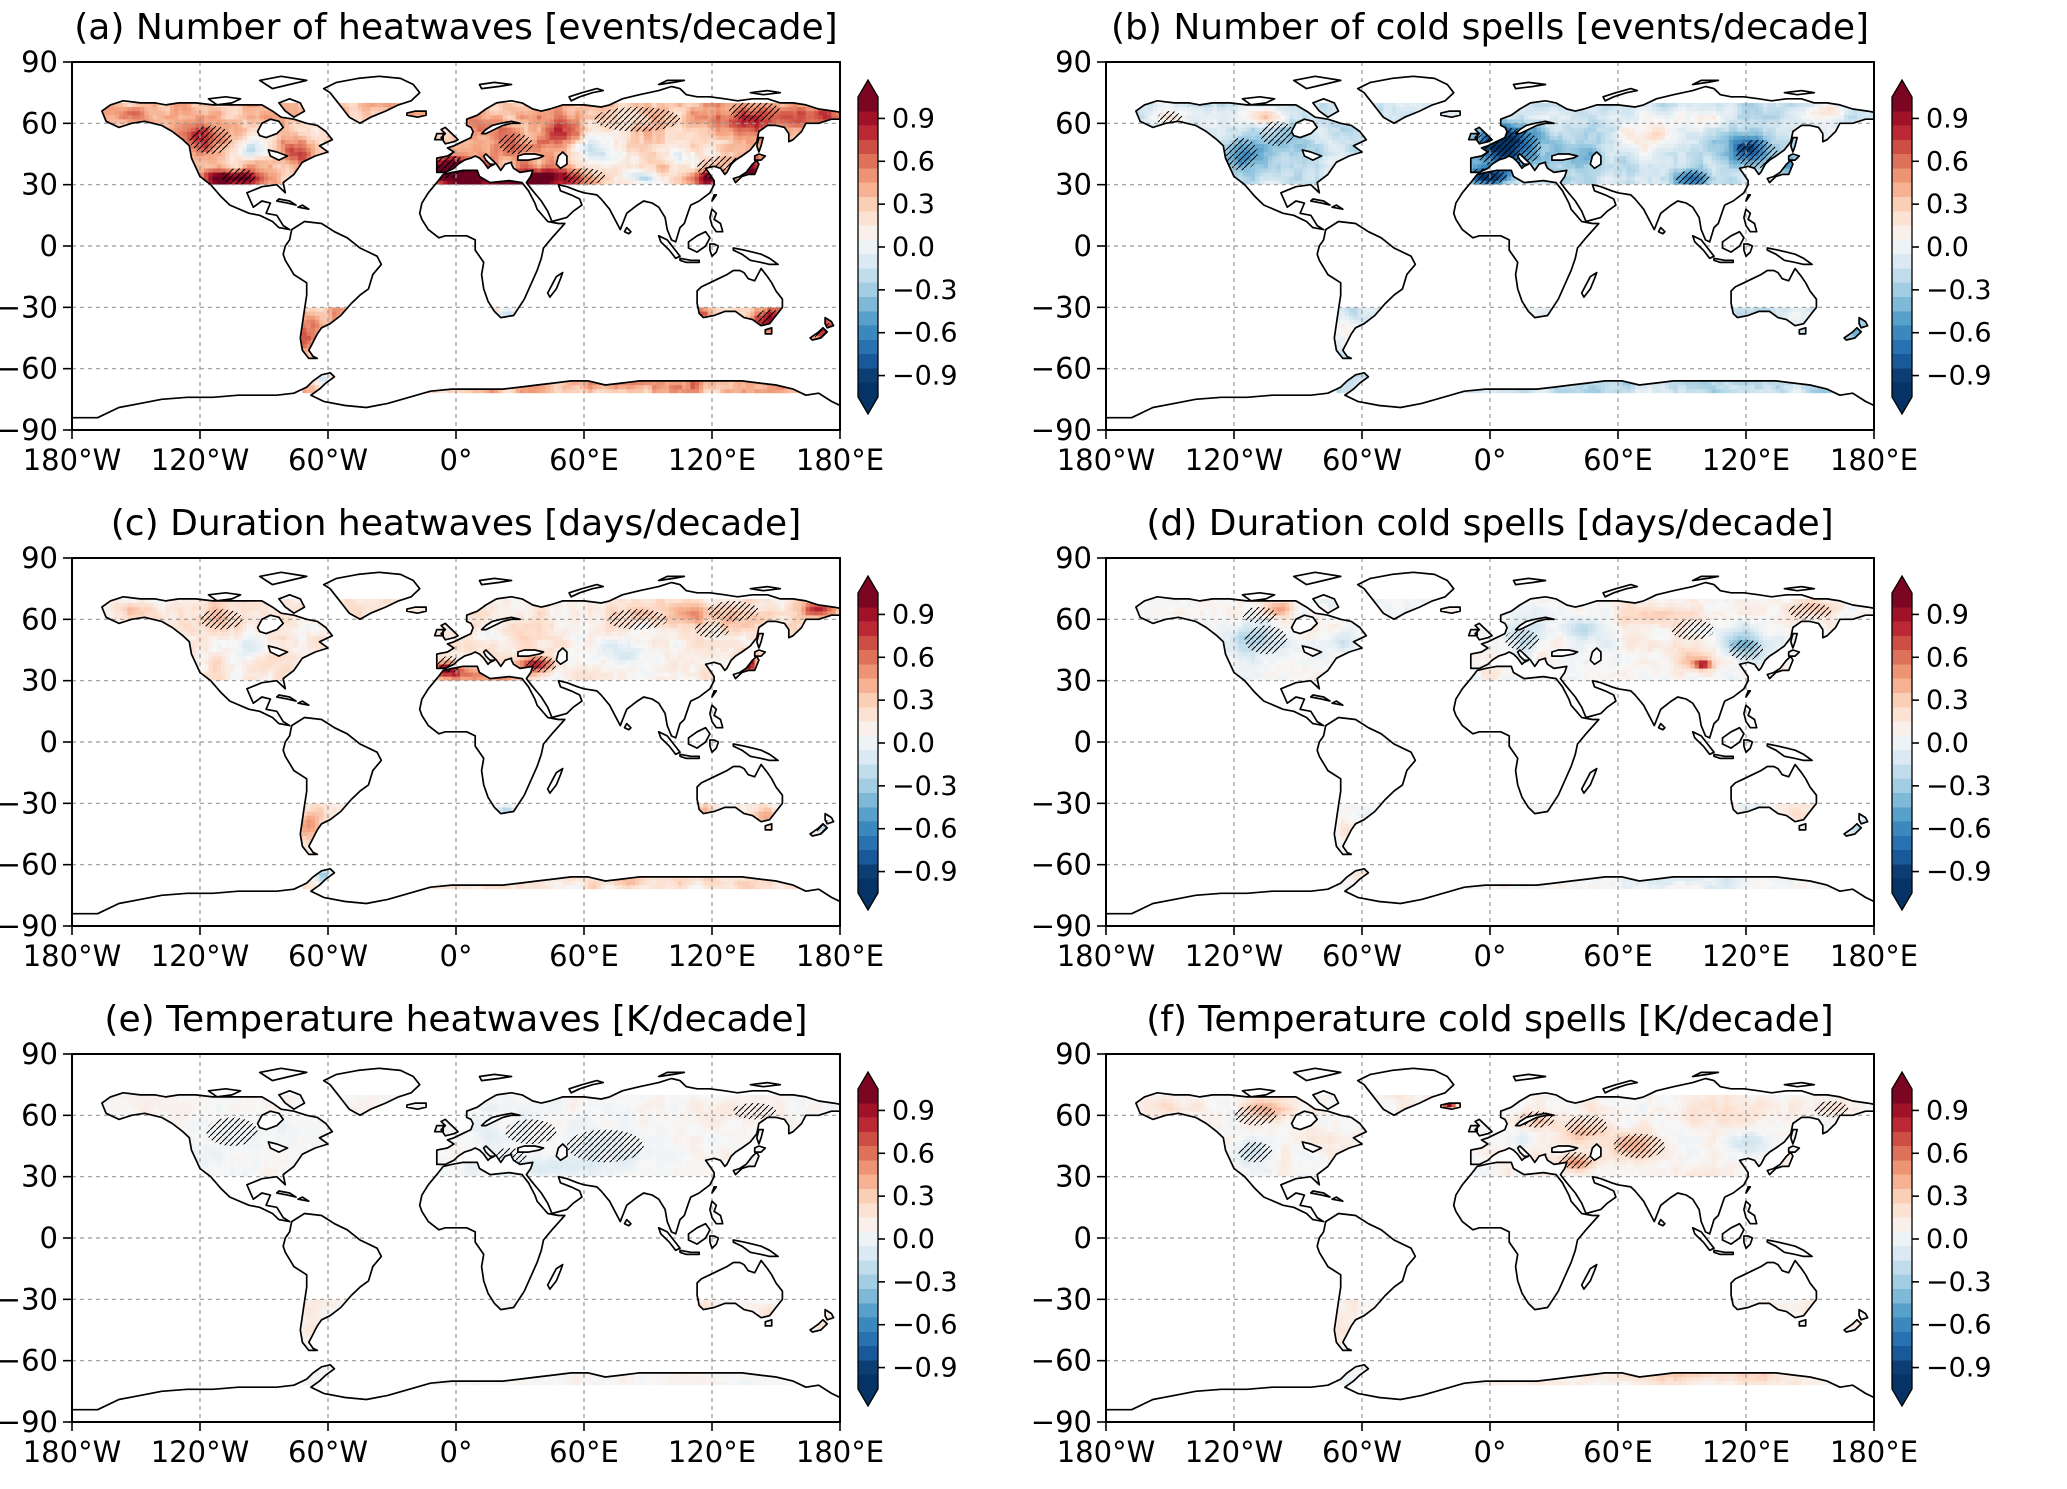 This screenshot has height=1489, width=2067. Describe the element at coordinates (456, 523) in the screenshot. I see `panel-c-title: (c) Duration heatwaves [days/decade]` at that location.